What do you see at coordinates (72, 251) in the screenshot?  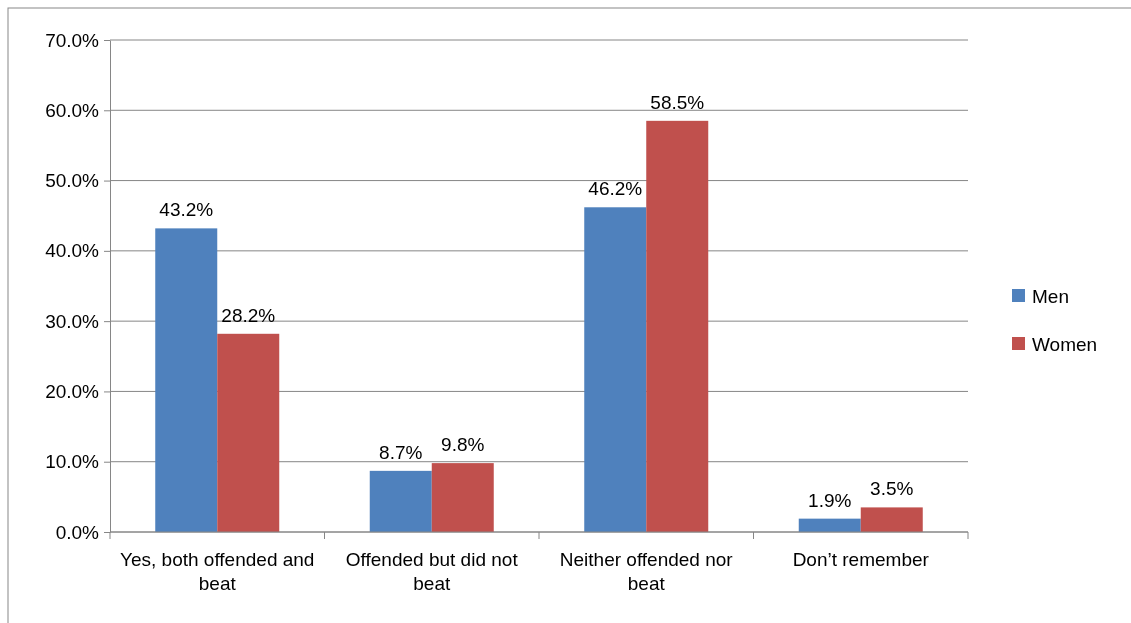 I see `y-tick-label: 40.0%` at bounding box center [72, 251].